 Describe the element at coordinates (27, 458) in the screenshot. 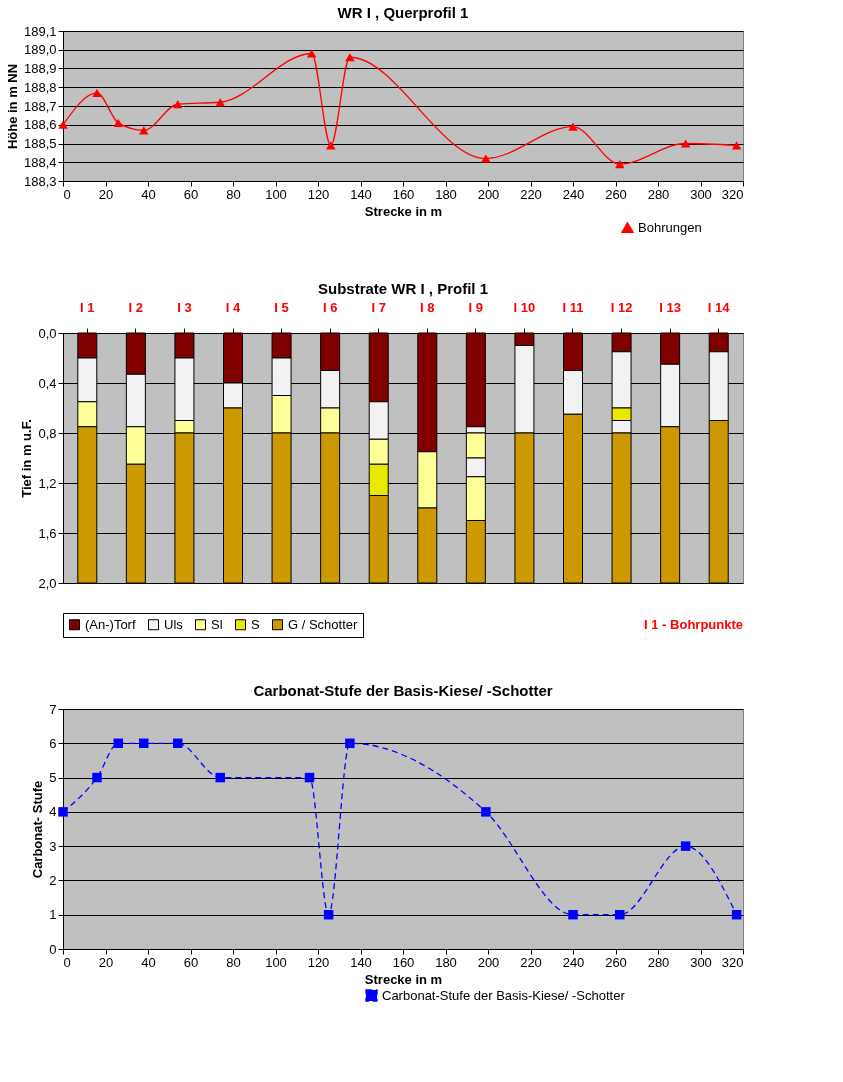

I see `y-axis-title: Tief in m u.F.` at that location.